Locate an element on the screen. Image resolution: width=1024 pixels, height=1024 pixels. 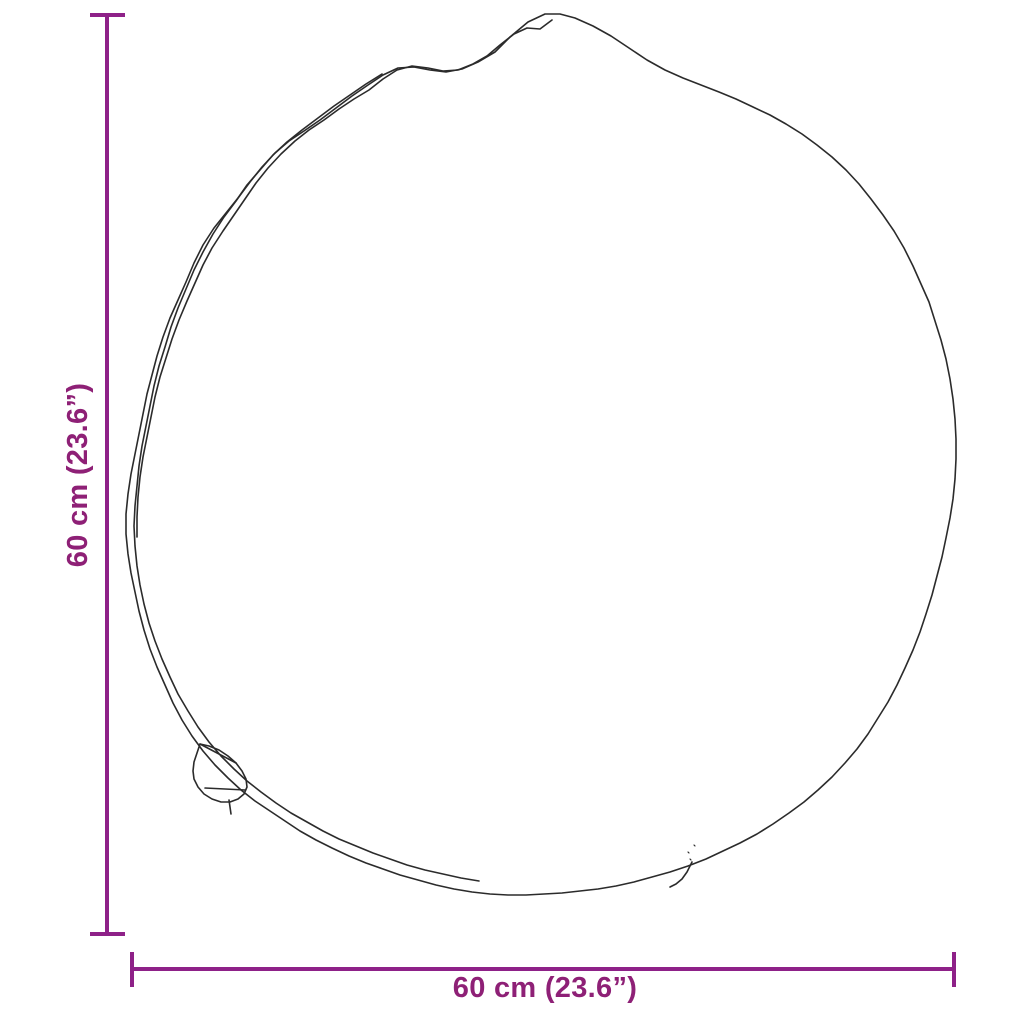
mirror-notch-stem is located at coordinates (230, 807).